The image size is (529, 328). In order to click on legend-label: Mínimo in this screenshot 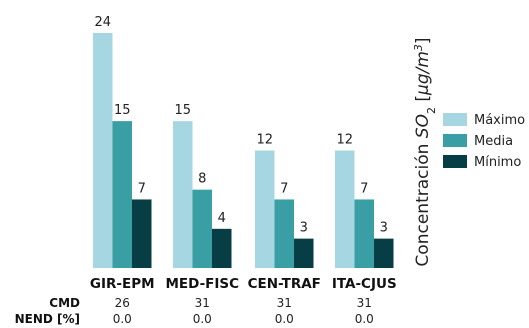, I will do `click(497, 162)`.